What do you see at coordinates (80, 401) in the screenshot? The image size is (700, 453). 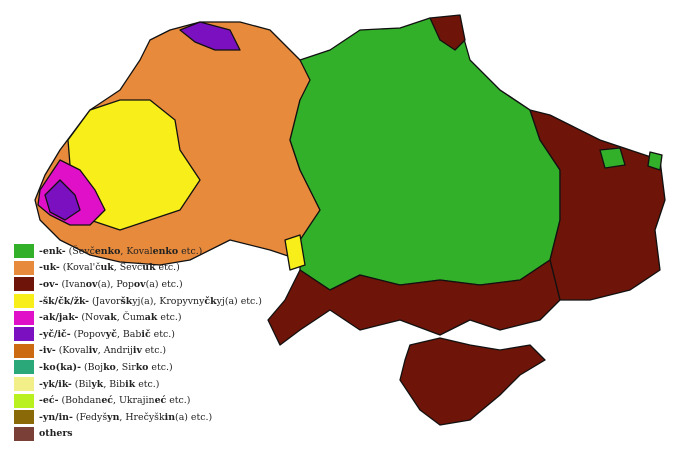 I see `legend-label-part: (Bohdan` at bounding box center [80, 401].